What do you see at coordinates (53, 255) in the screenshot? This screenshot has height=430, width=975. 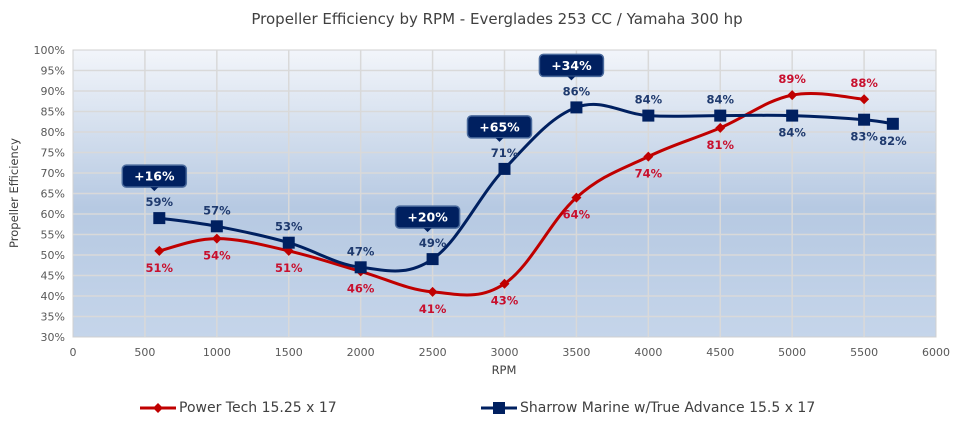 I see `y-tick-label: 50%` at bounding box center [53, 255].